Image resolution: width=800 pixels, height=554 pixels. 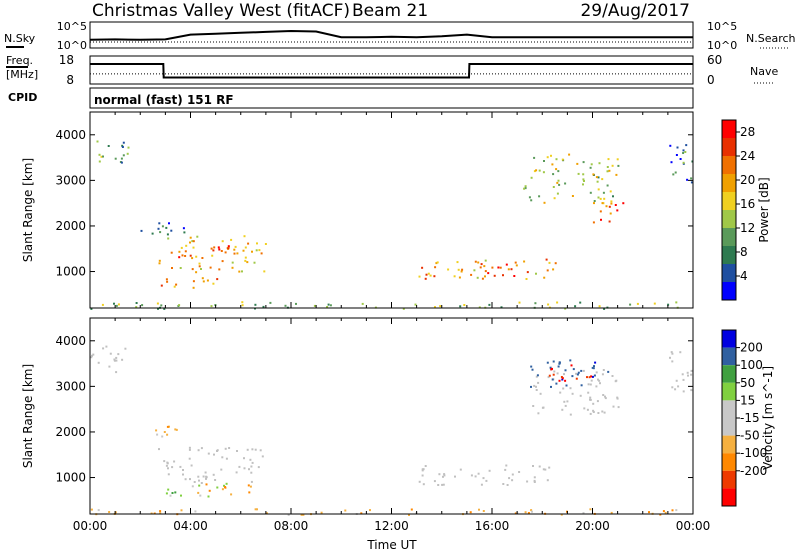 What do you see at coordinates (70, 432) in the screenshot?
I see `y-tick-label: 2000` at bounding box center [70, 432].